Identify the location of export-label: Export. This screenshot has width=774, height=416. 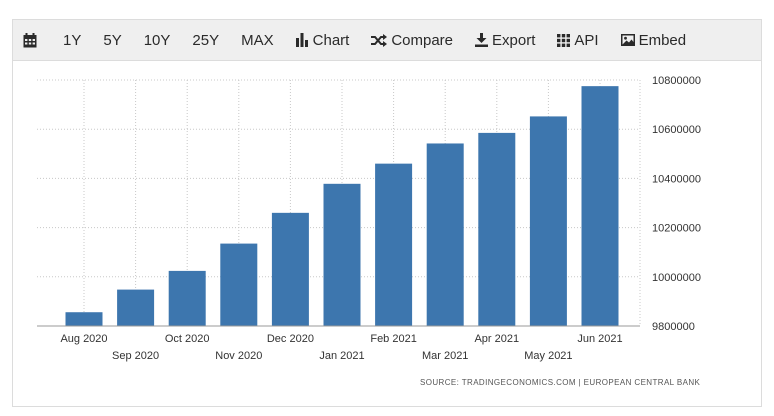
(514, 40).